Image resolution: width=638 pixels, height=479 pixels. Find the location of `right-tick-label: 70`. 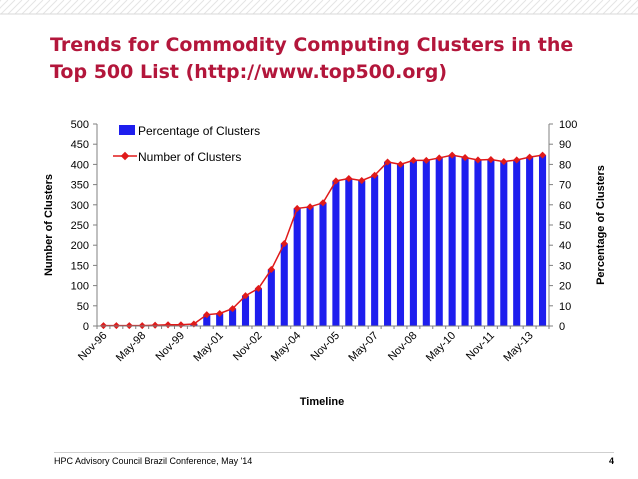

right-tick-label: 70 is located at coordinates (565, 186).